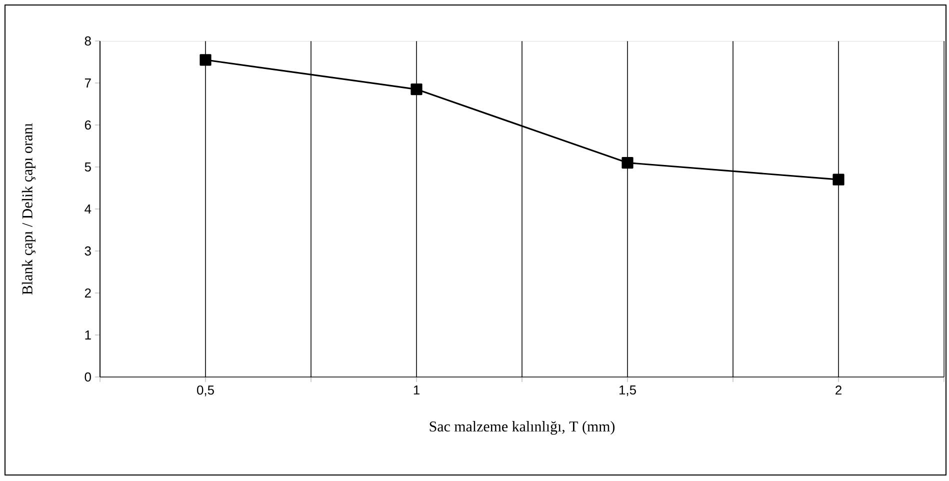  I want to click on y-axis-title: Blank çapı / Delik çapı oranı, so click(29, 209).